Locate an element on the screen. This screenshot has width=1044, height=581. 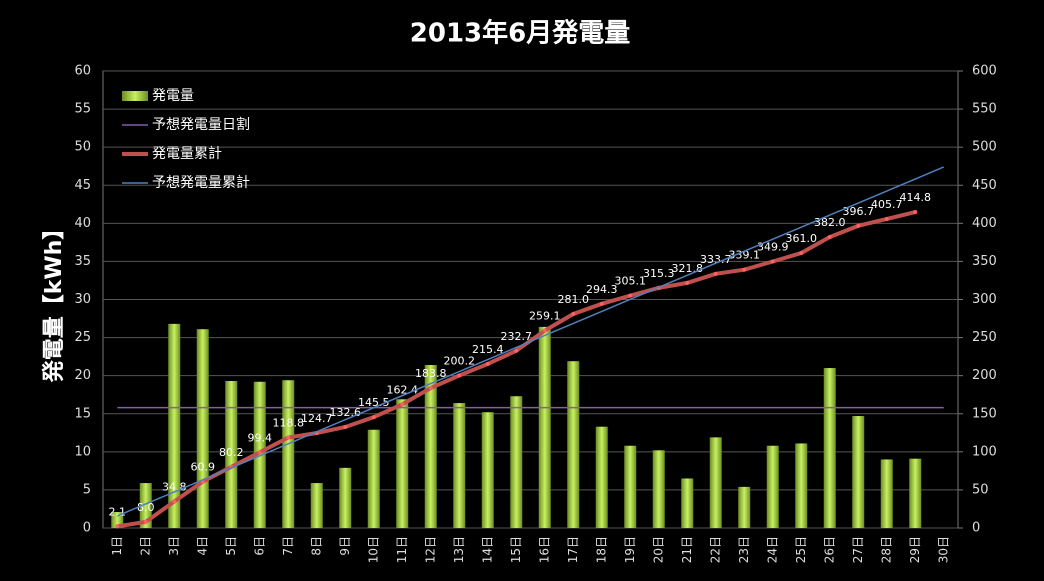
value-label: 259.1 is located at coordinates (545, 316).